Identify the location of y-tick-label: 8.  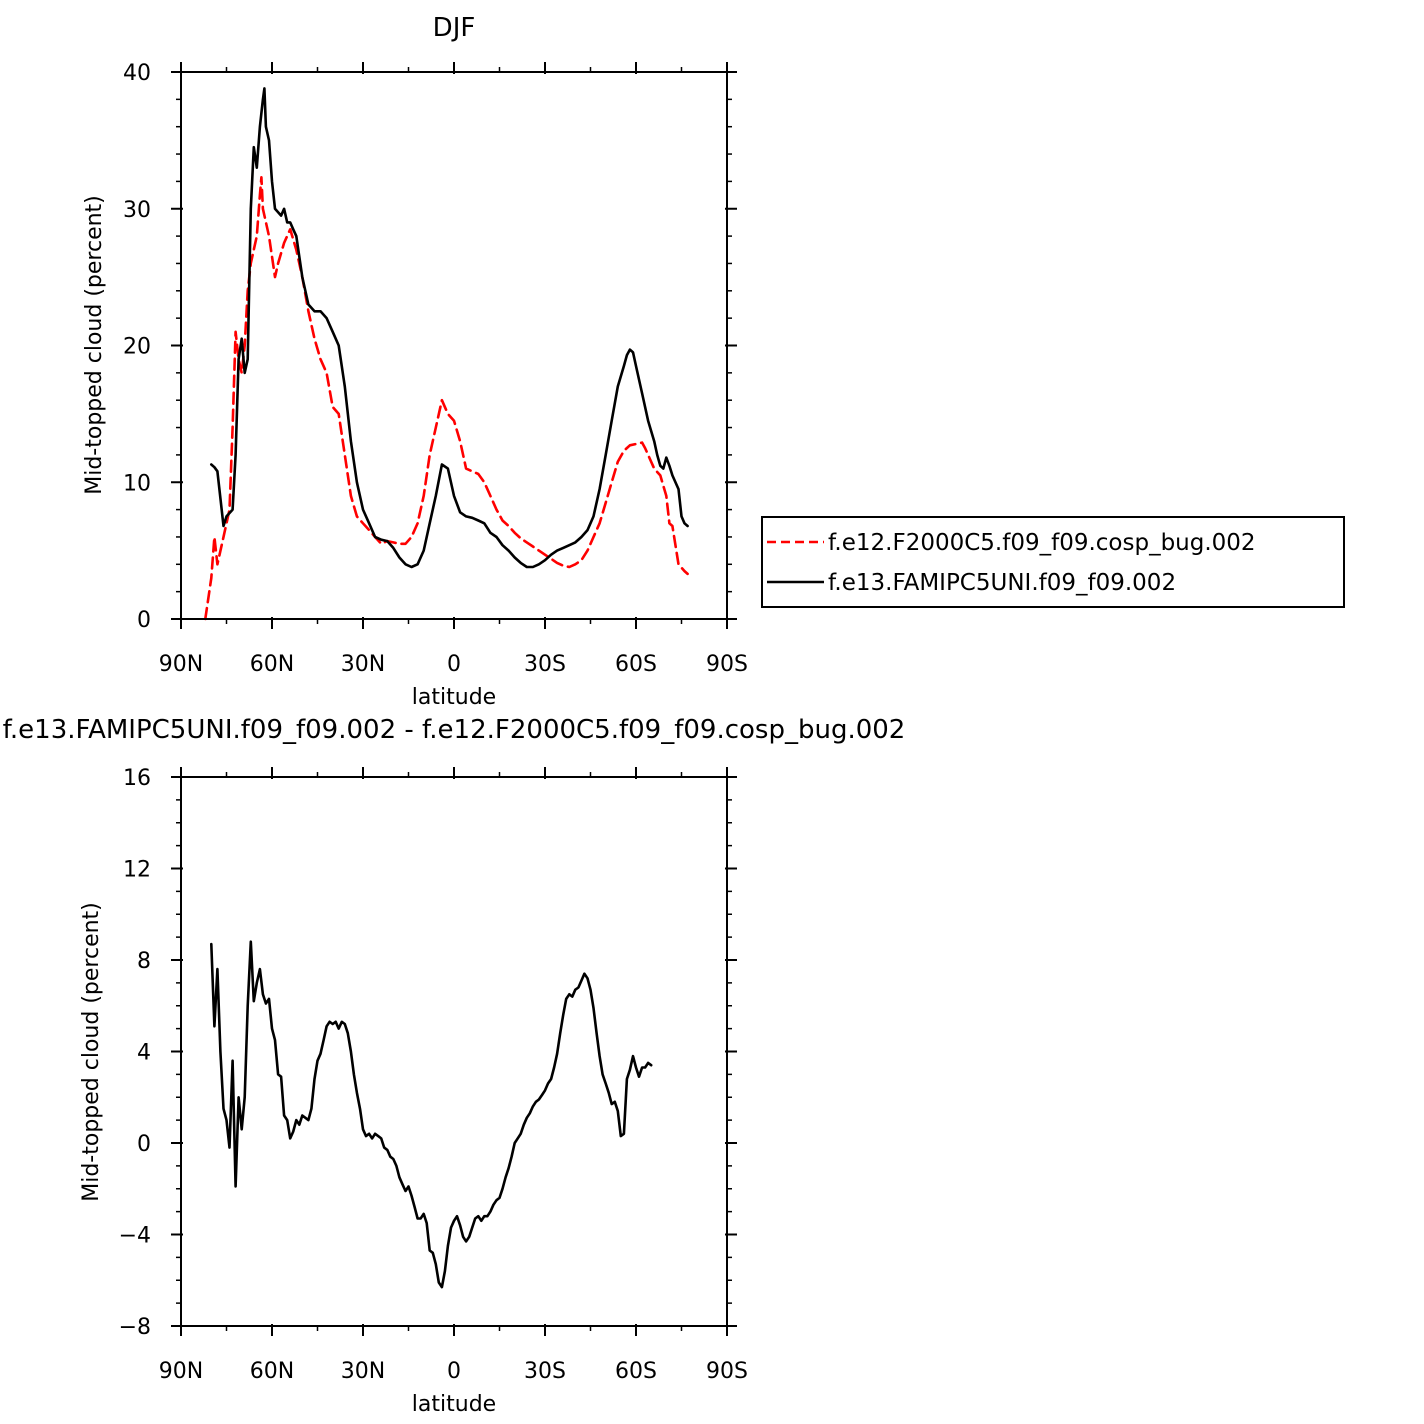
(144, 961).